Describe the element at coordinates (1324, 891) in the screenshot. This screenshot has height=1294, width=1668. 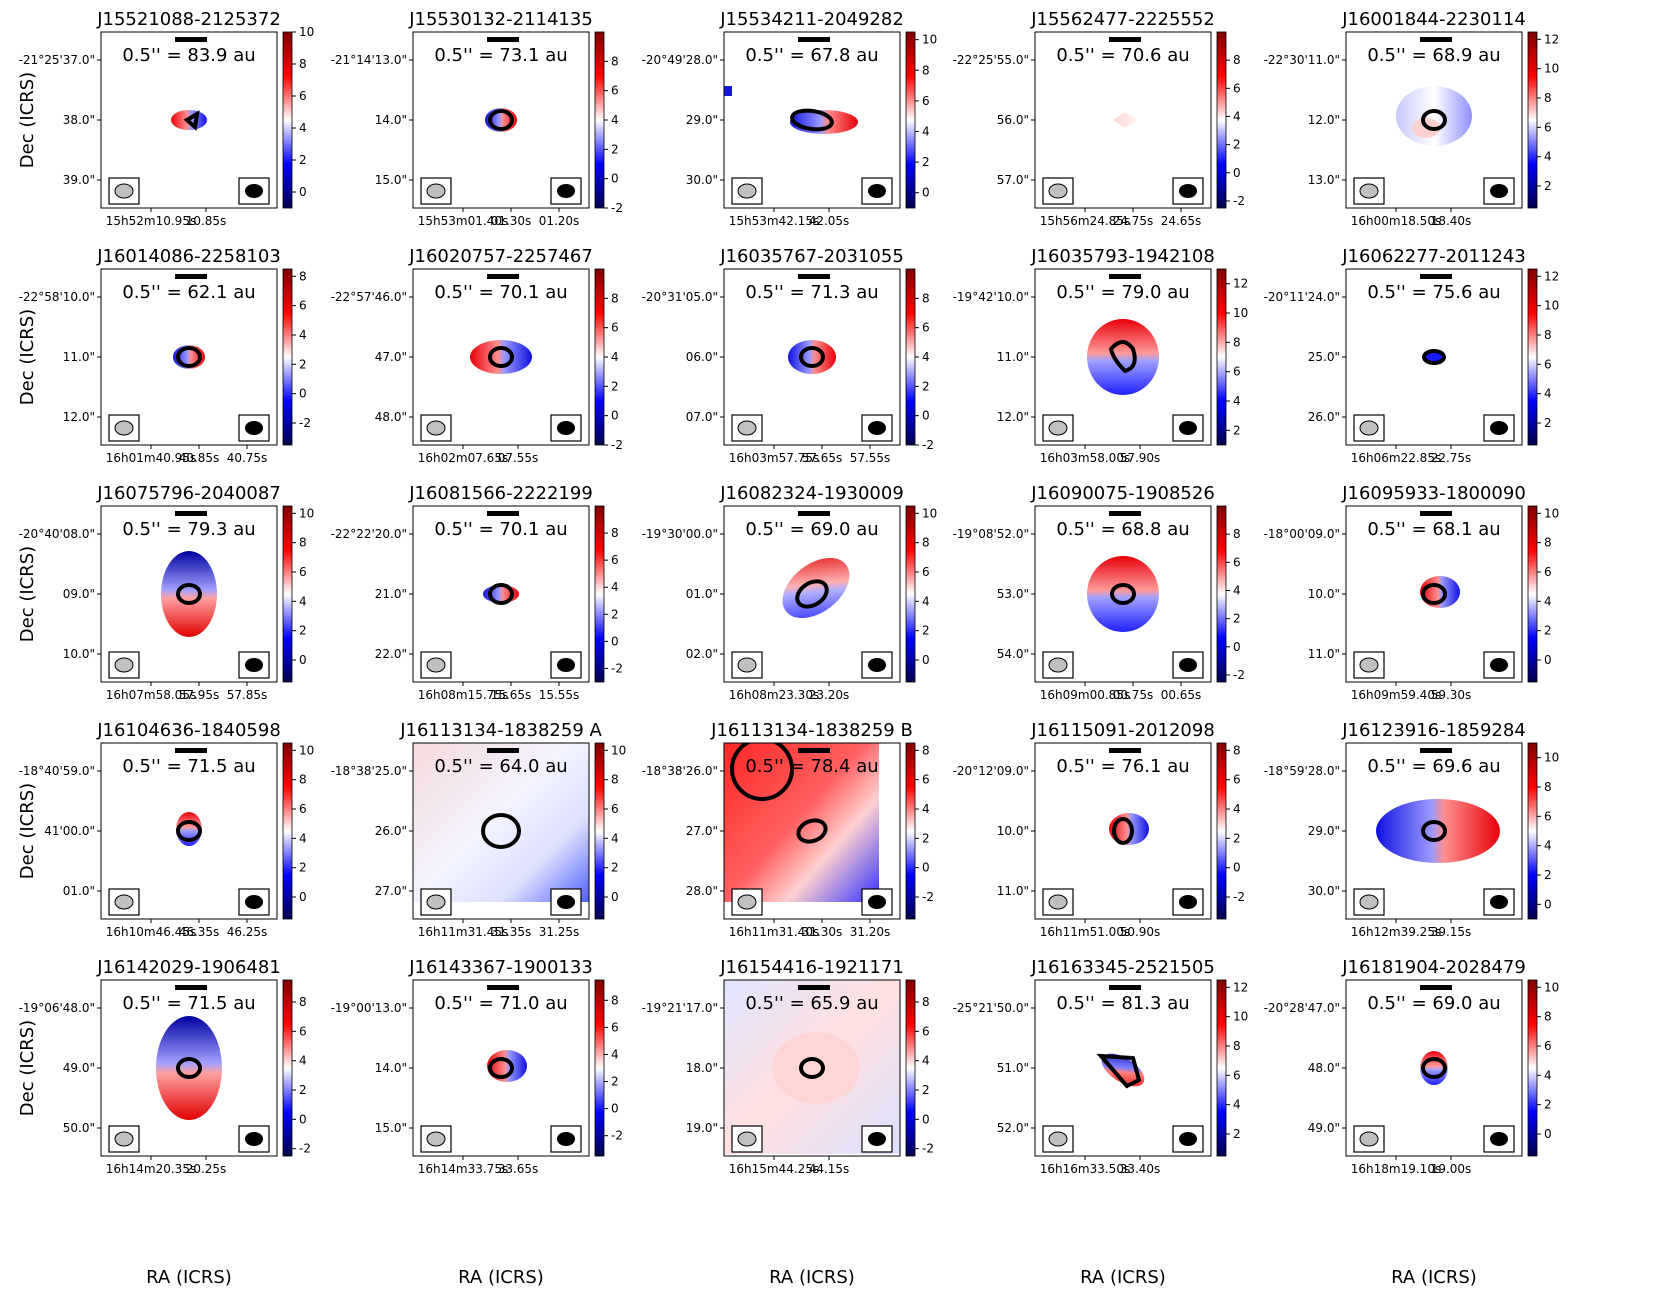
I see `dec-tick-label: 30.0"` at that location.